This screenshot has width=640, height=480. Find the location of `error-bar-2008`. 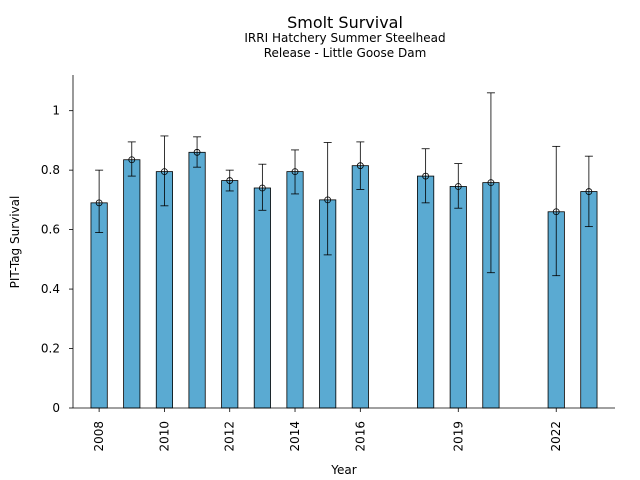

error-bar-2008 is located at coordinates (99, 201).